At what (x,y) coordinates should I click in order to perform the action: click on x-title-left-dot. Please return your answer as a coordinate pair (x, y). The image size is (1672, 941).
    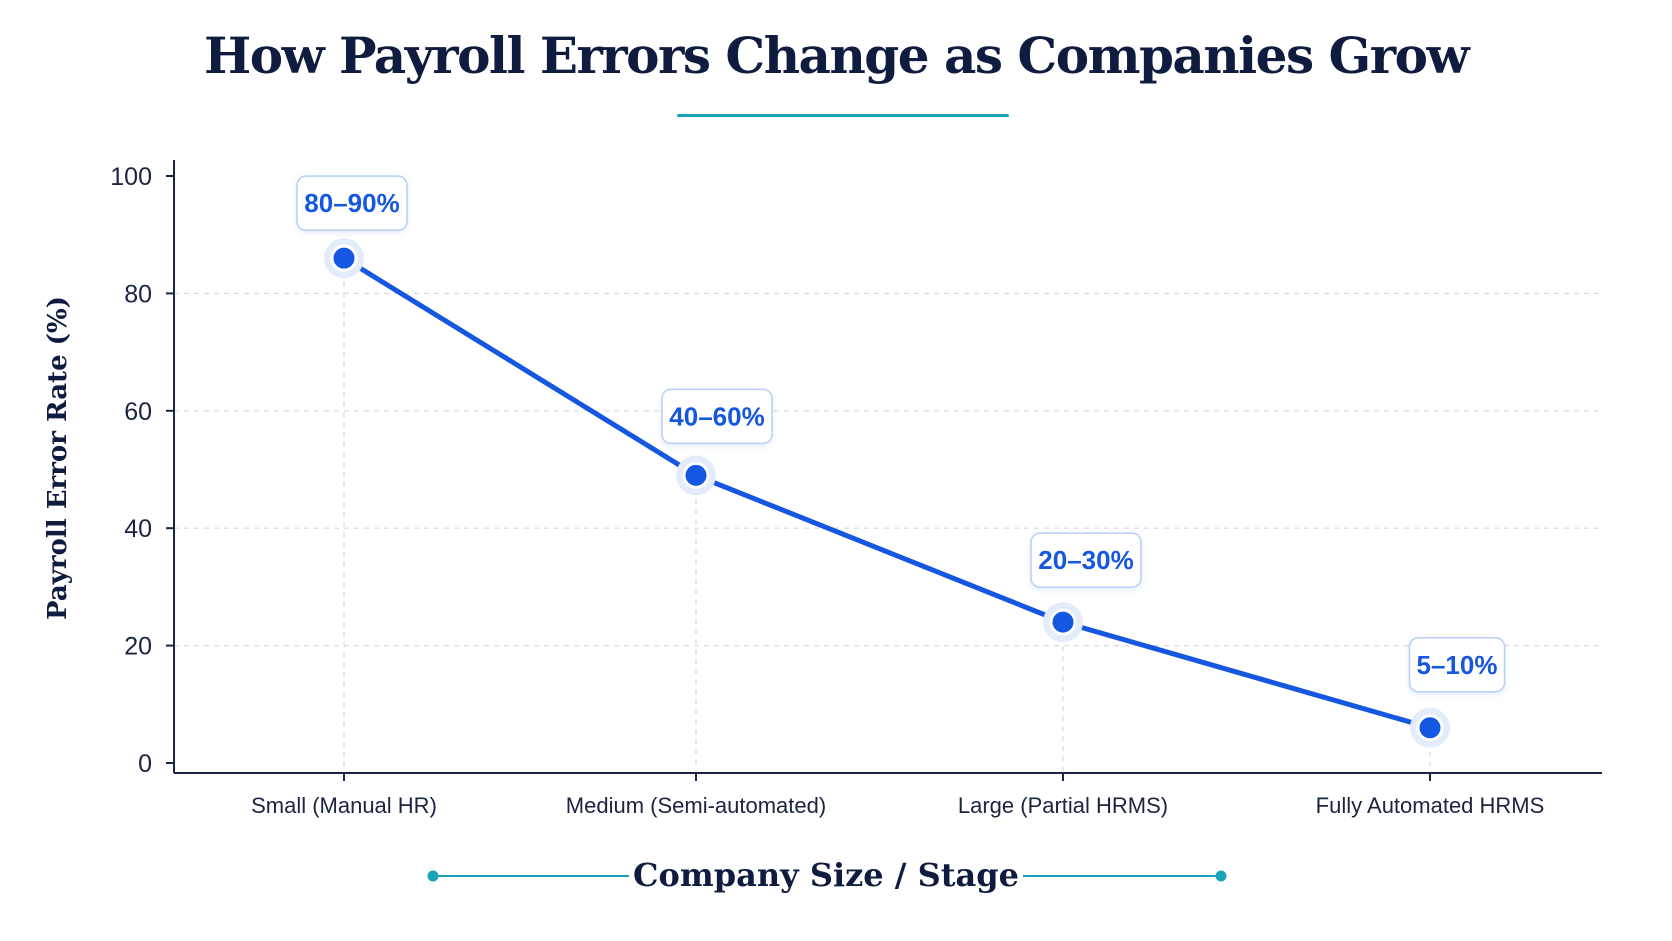
    Looking at the image, I should click on (433, 876).